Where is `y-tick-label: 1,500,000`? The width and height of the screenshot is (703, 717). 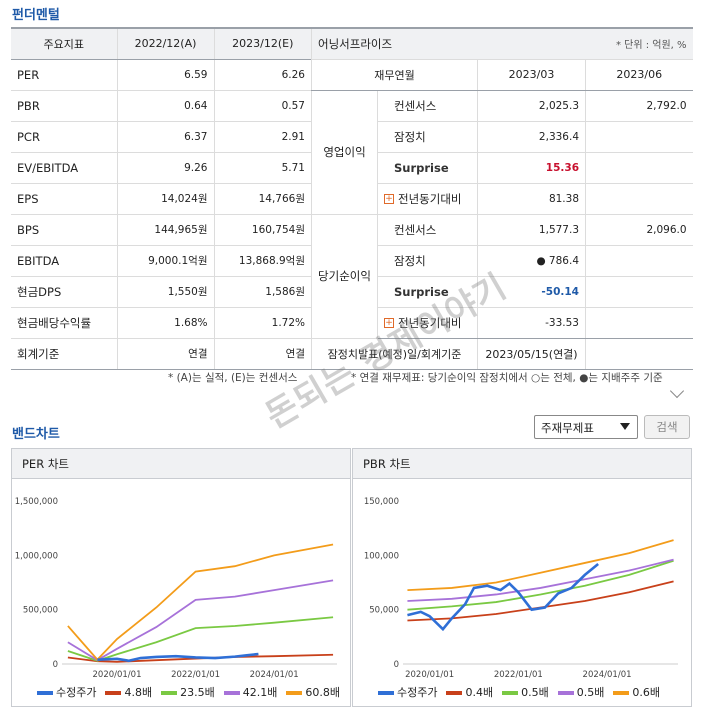
y-tick-label: 1,500,000 is located at coordinates (36, 502).